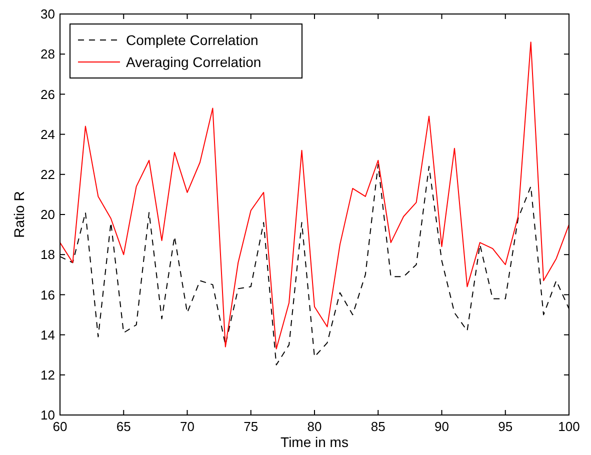  I want to click on x-tick-label: 85, so click(378, 426).